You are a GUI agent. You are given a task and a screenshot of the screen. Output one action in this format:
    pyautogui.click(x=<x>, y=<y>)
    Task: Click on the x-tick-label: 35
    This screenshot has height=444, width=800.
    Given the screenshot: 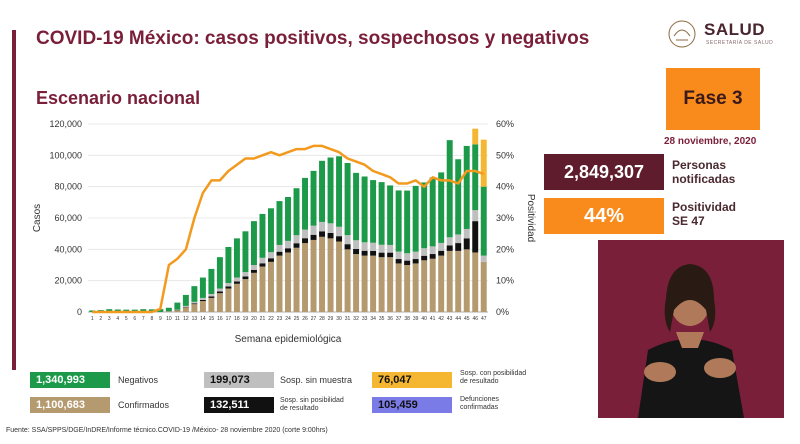 What is the action you would take?
    pyautogui.click(x=382, y=319)
    